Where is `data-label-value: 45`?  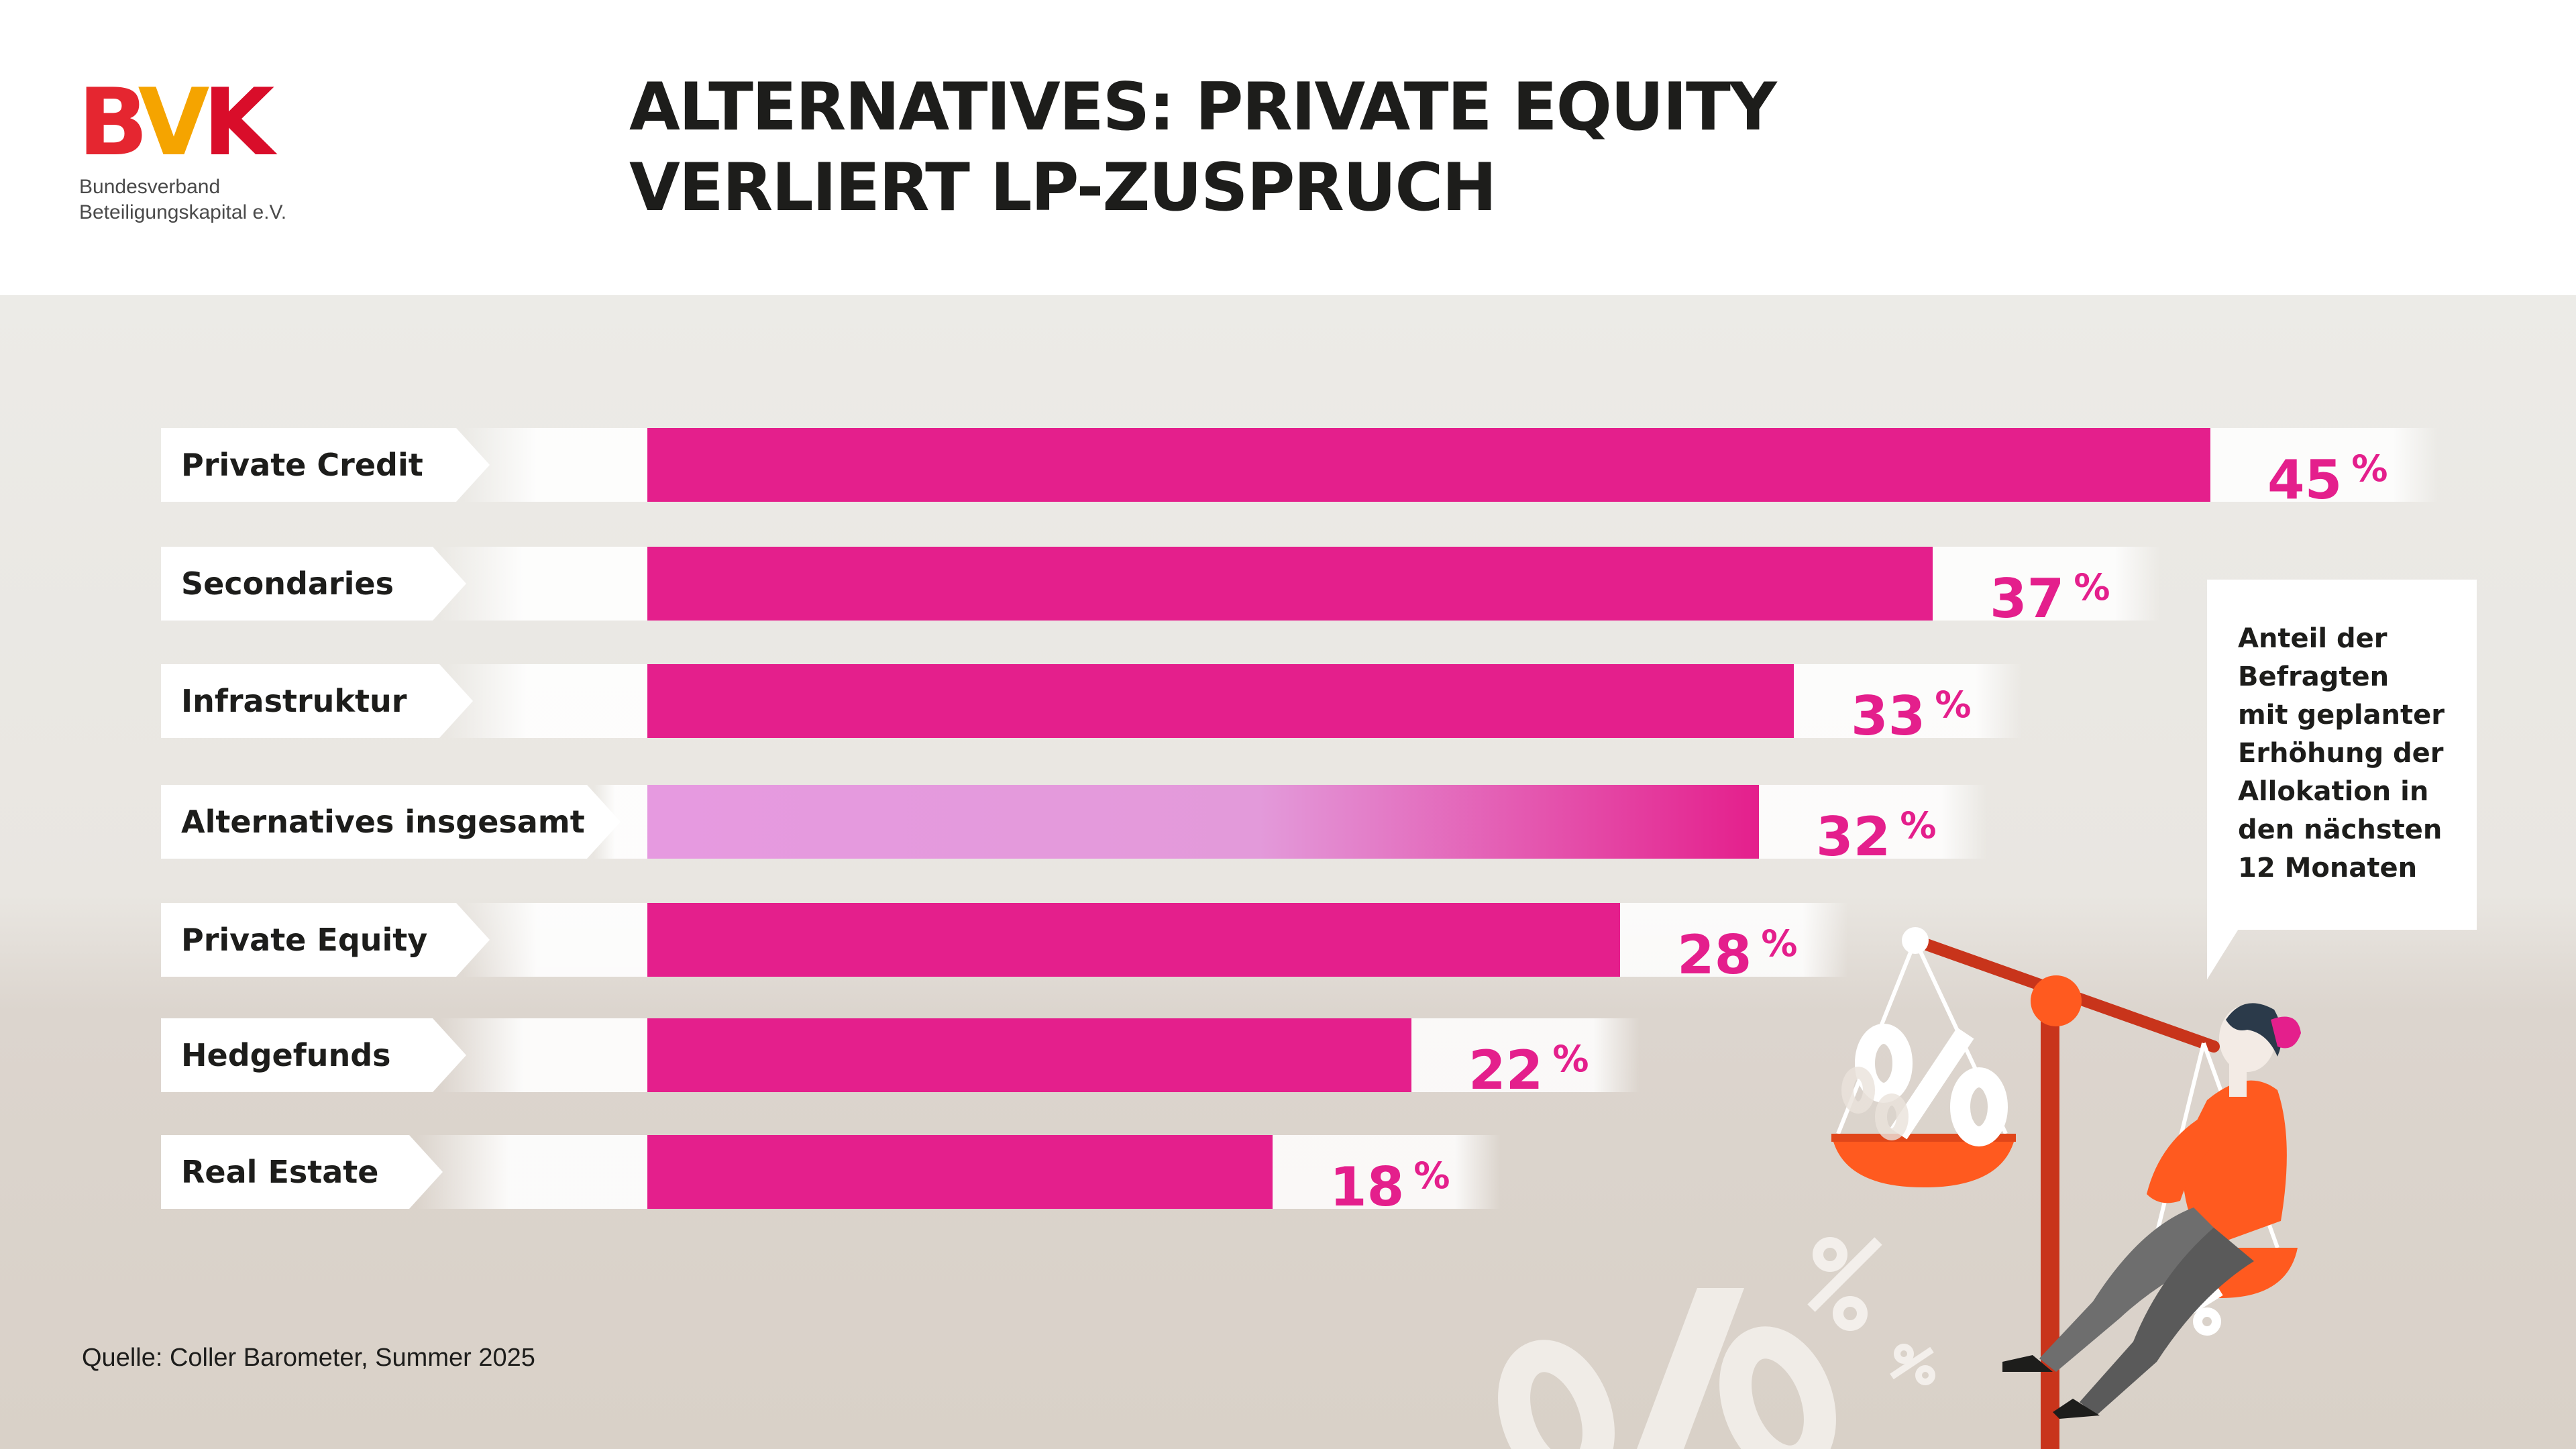
data-label-value: 45 is located at coordinates (2305, 480).